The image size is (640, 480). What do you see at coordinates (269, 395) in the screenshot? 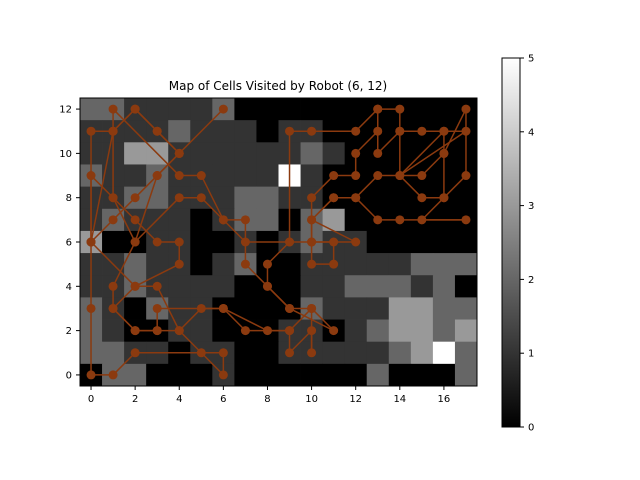
I see `x-axis: 0 2 4 6 8 10 12 14 16` at bounding box center [269, 395].